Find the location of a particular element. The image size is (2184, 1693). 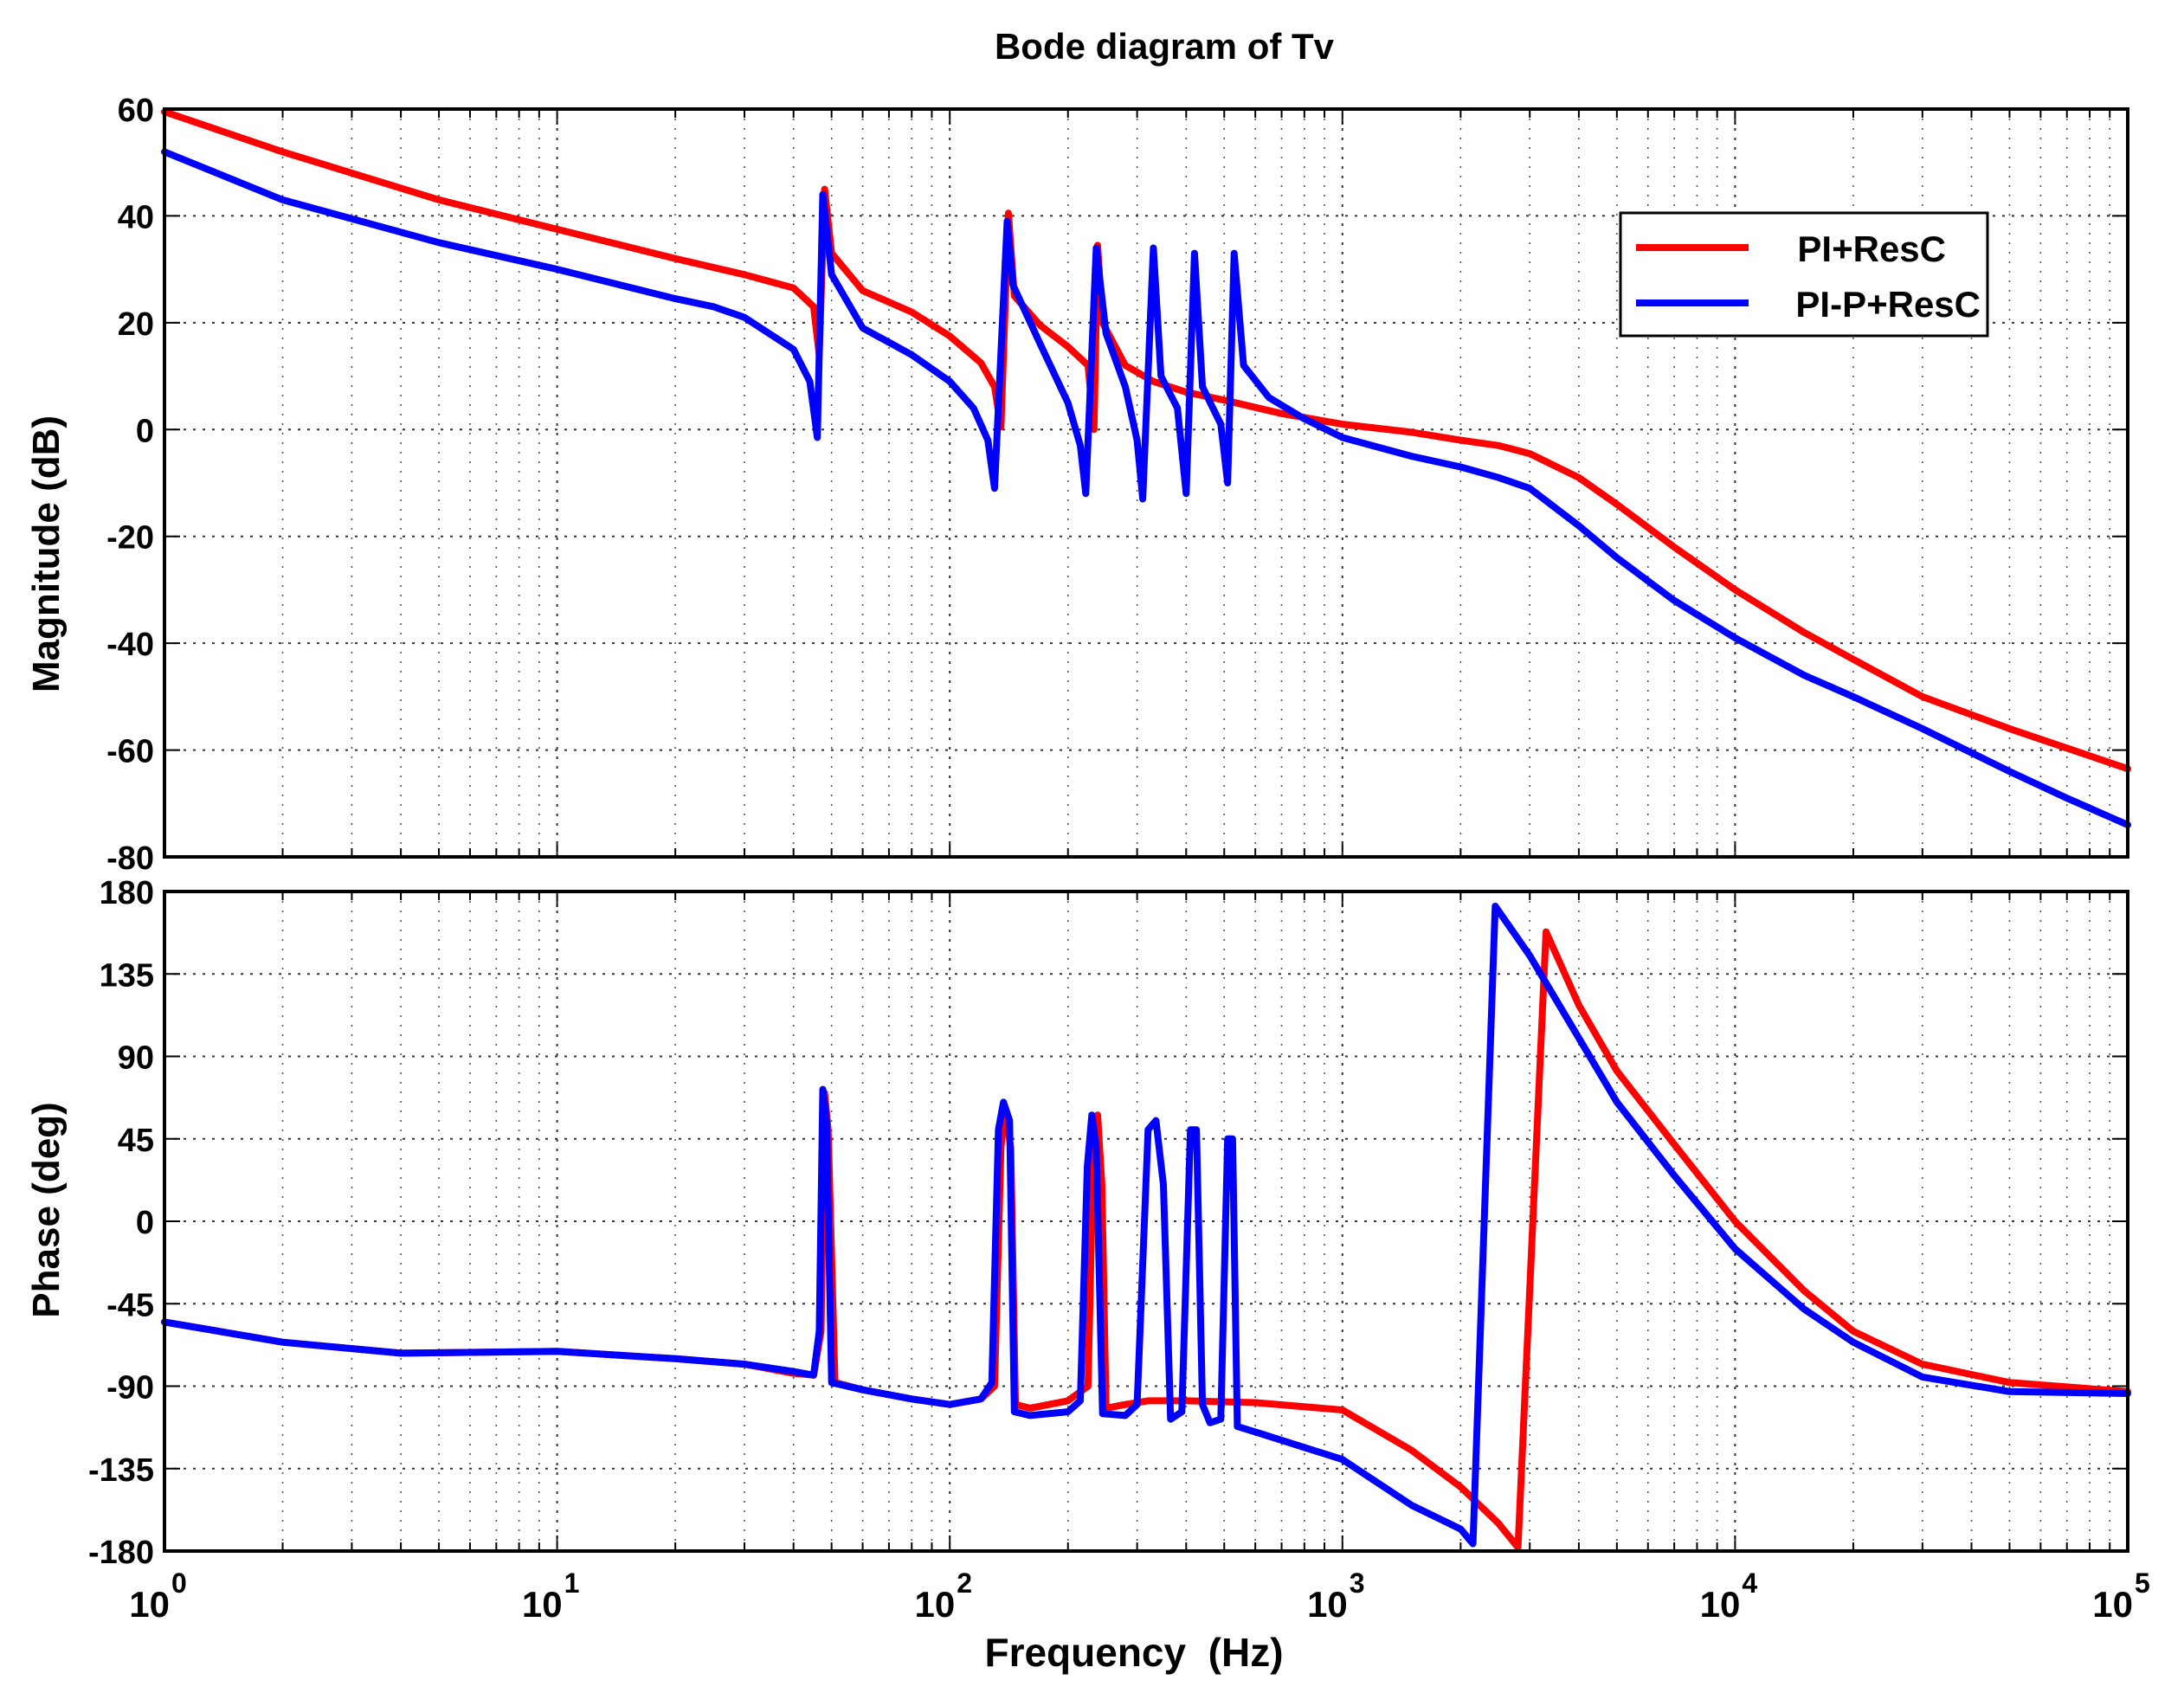

mag-ytick-label: 20 is located at coordinates (136, 324).